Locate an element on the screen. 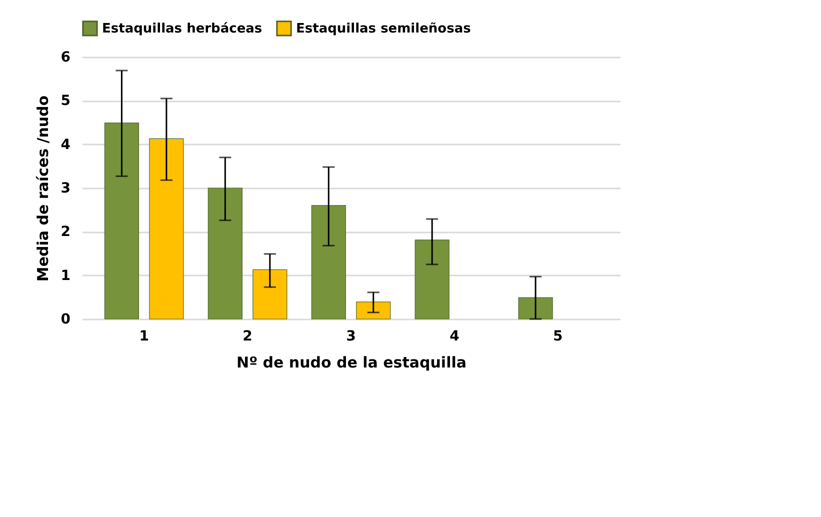  x-tick-label: 5 is located at coordinates (558, 336).